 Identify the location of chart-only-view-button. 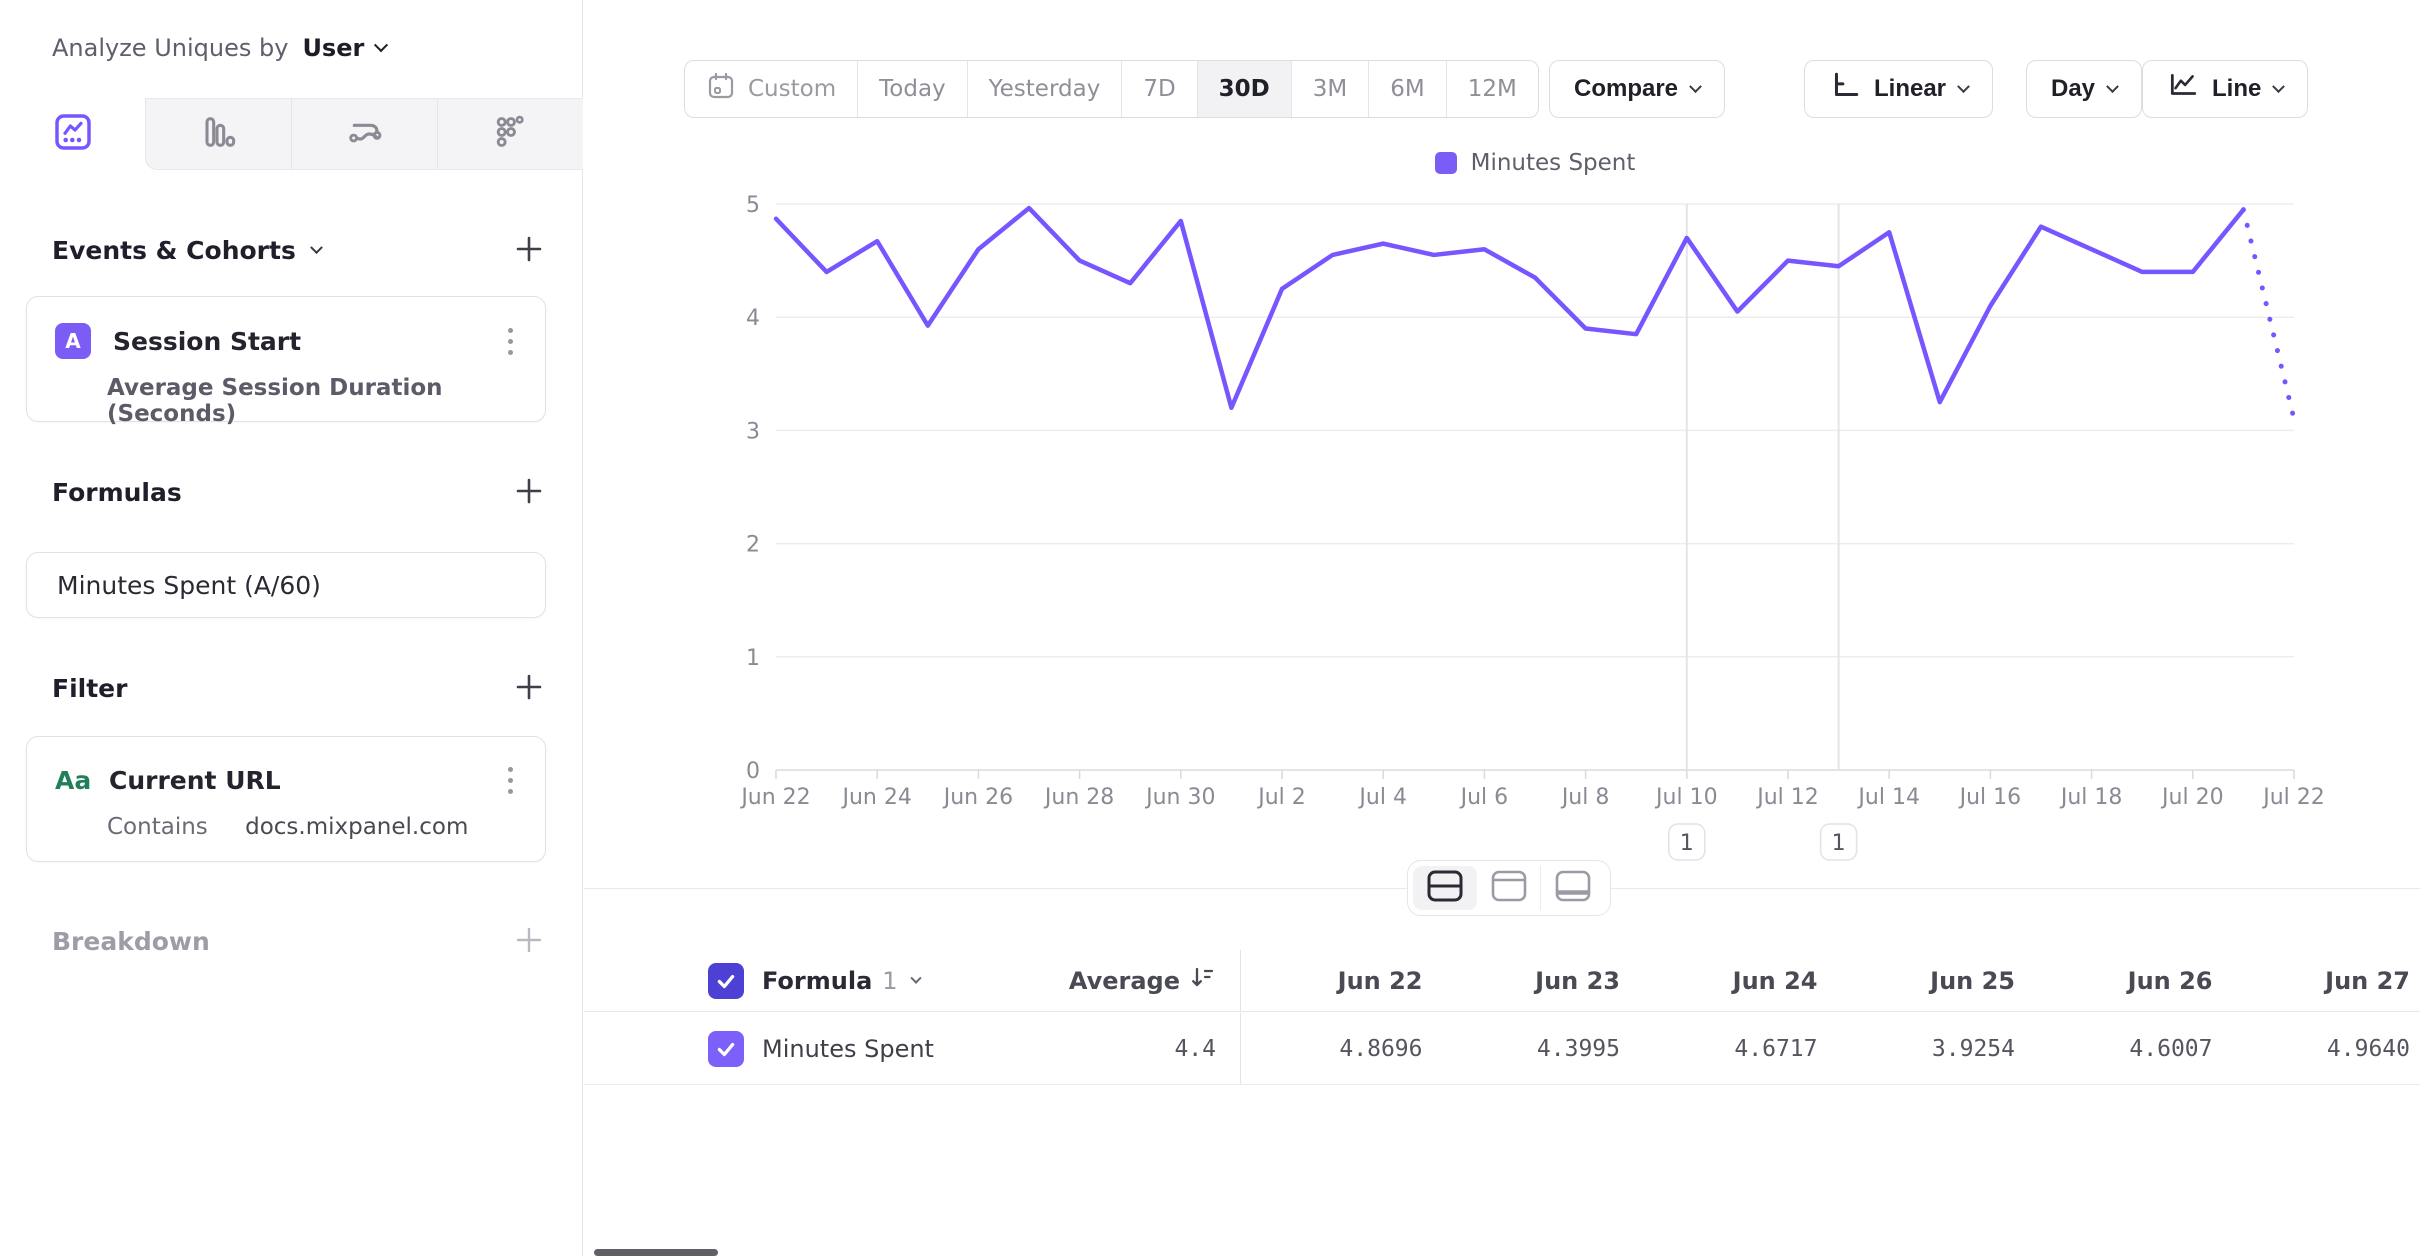
(1509, 888).